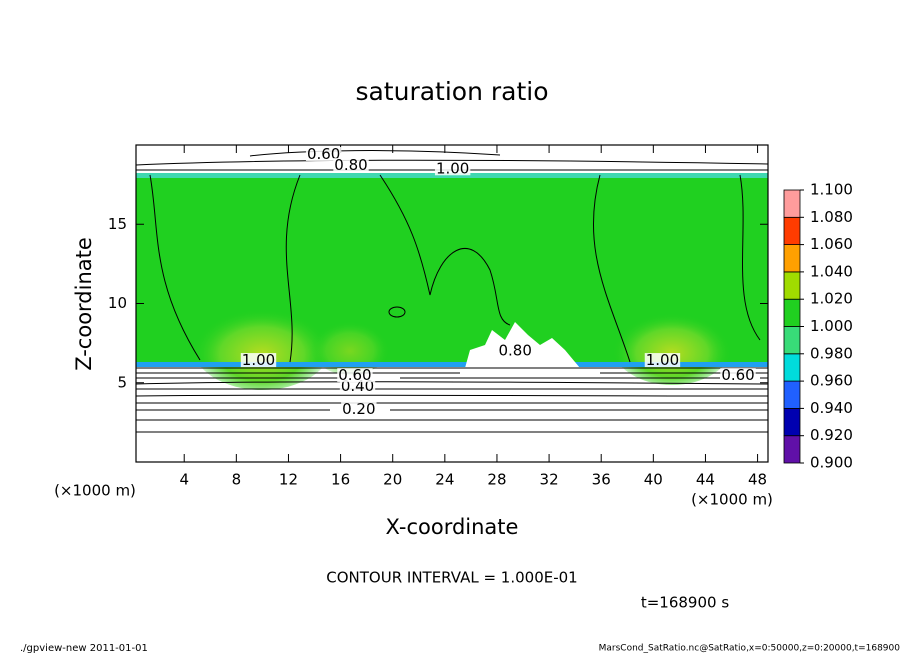 The height and width of the screenshot is (658, 904). I want to click on footer-left: ./gpview-new 2011-01-01, so click(84, 648).